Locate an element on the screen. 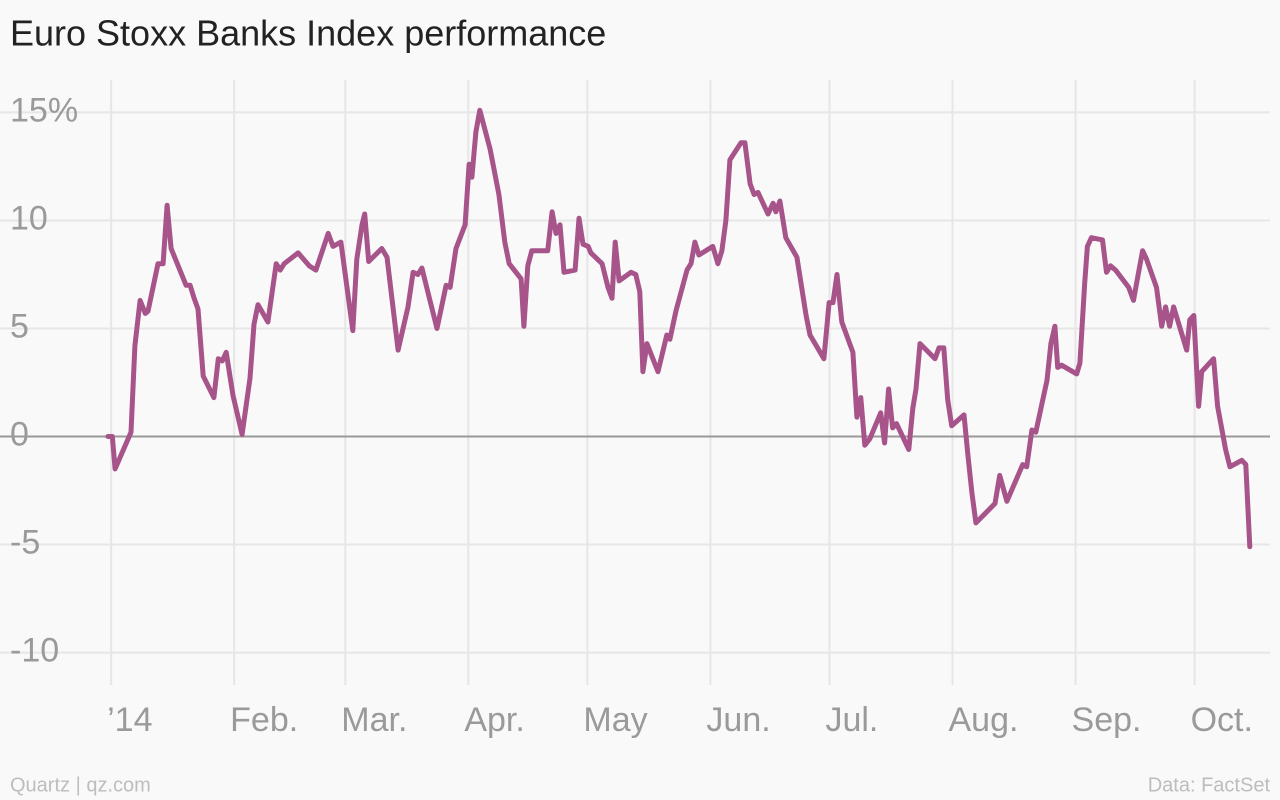 The height and width of the screenshot is (800, 1280). x-tick-label: Jun. is located at coordinates (738, 720).